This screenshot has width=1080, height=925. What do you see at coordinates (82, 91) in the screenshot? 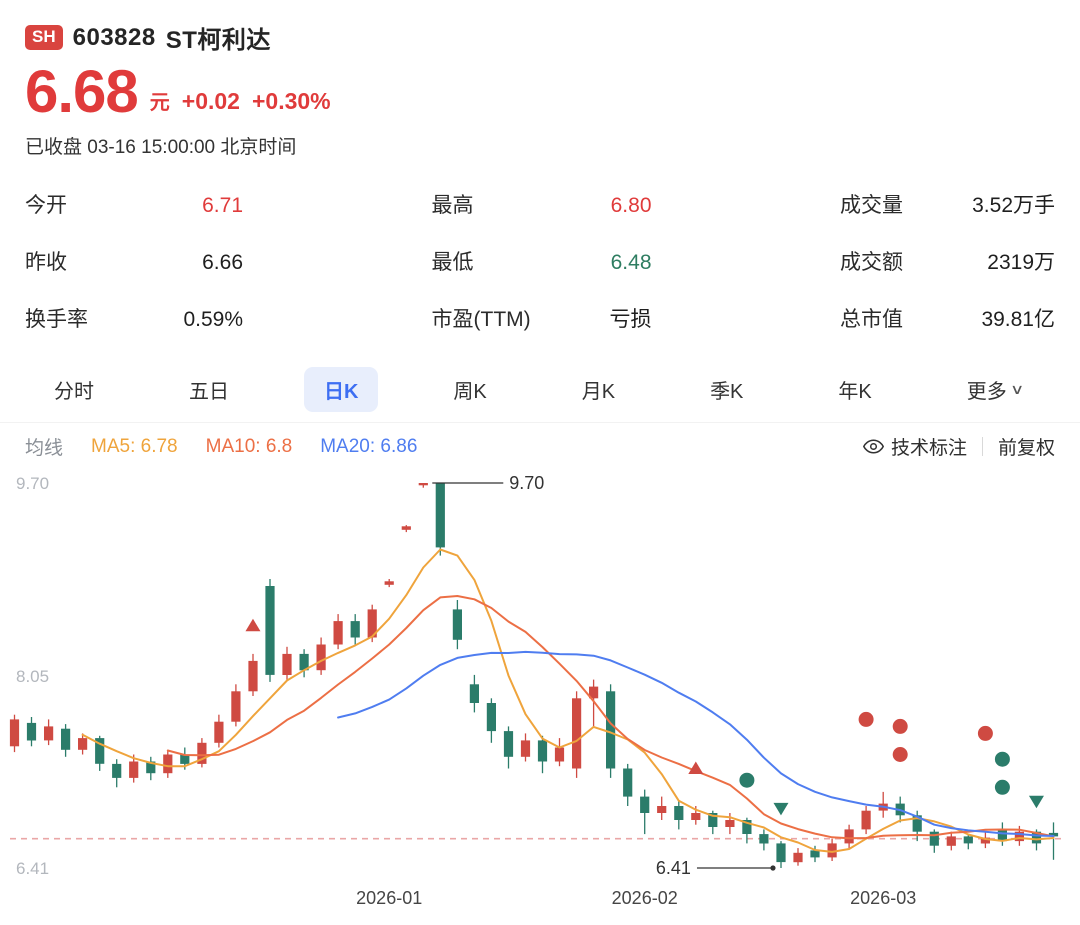
I see `last-price: 6.68` at bounding box center [82, 91].